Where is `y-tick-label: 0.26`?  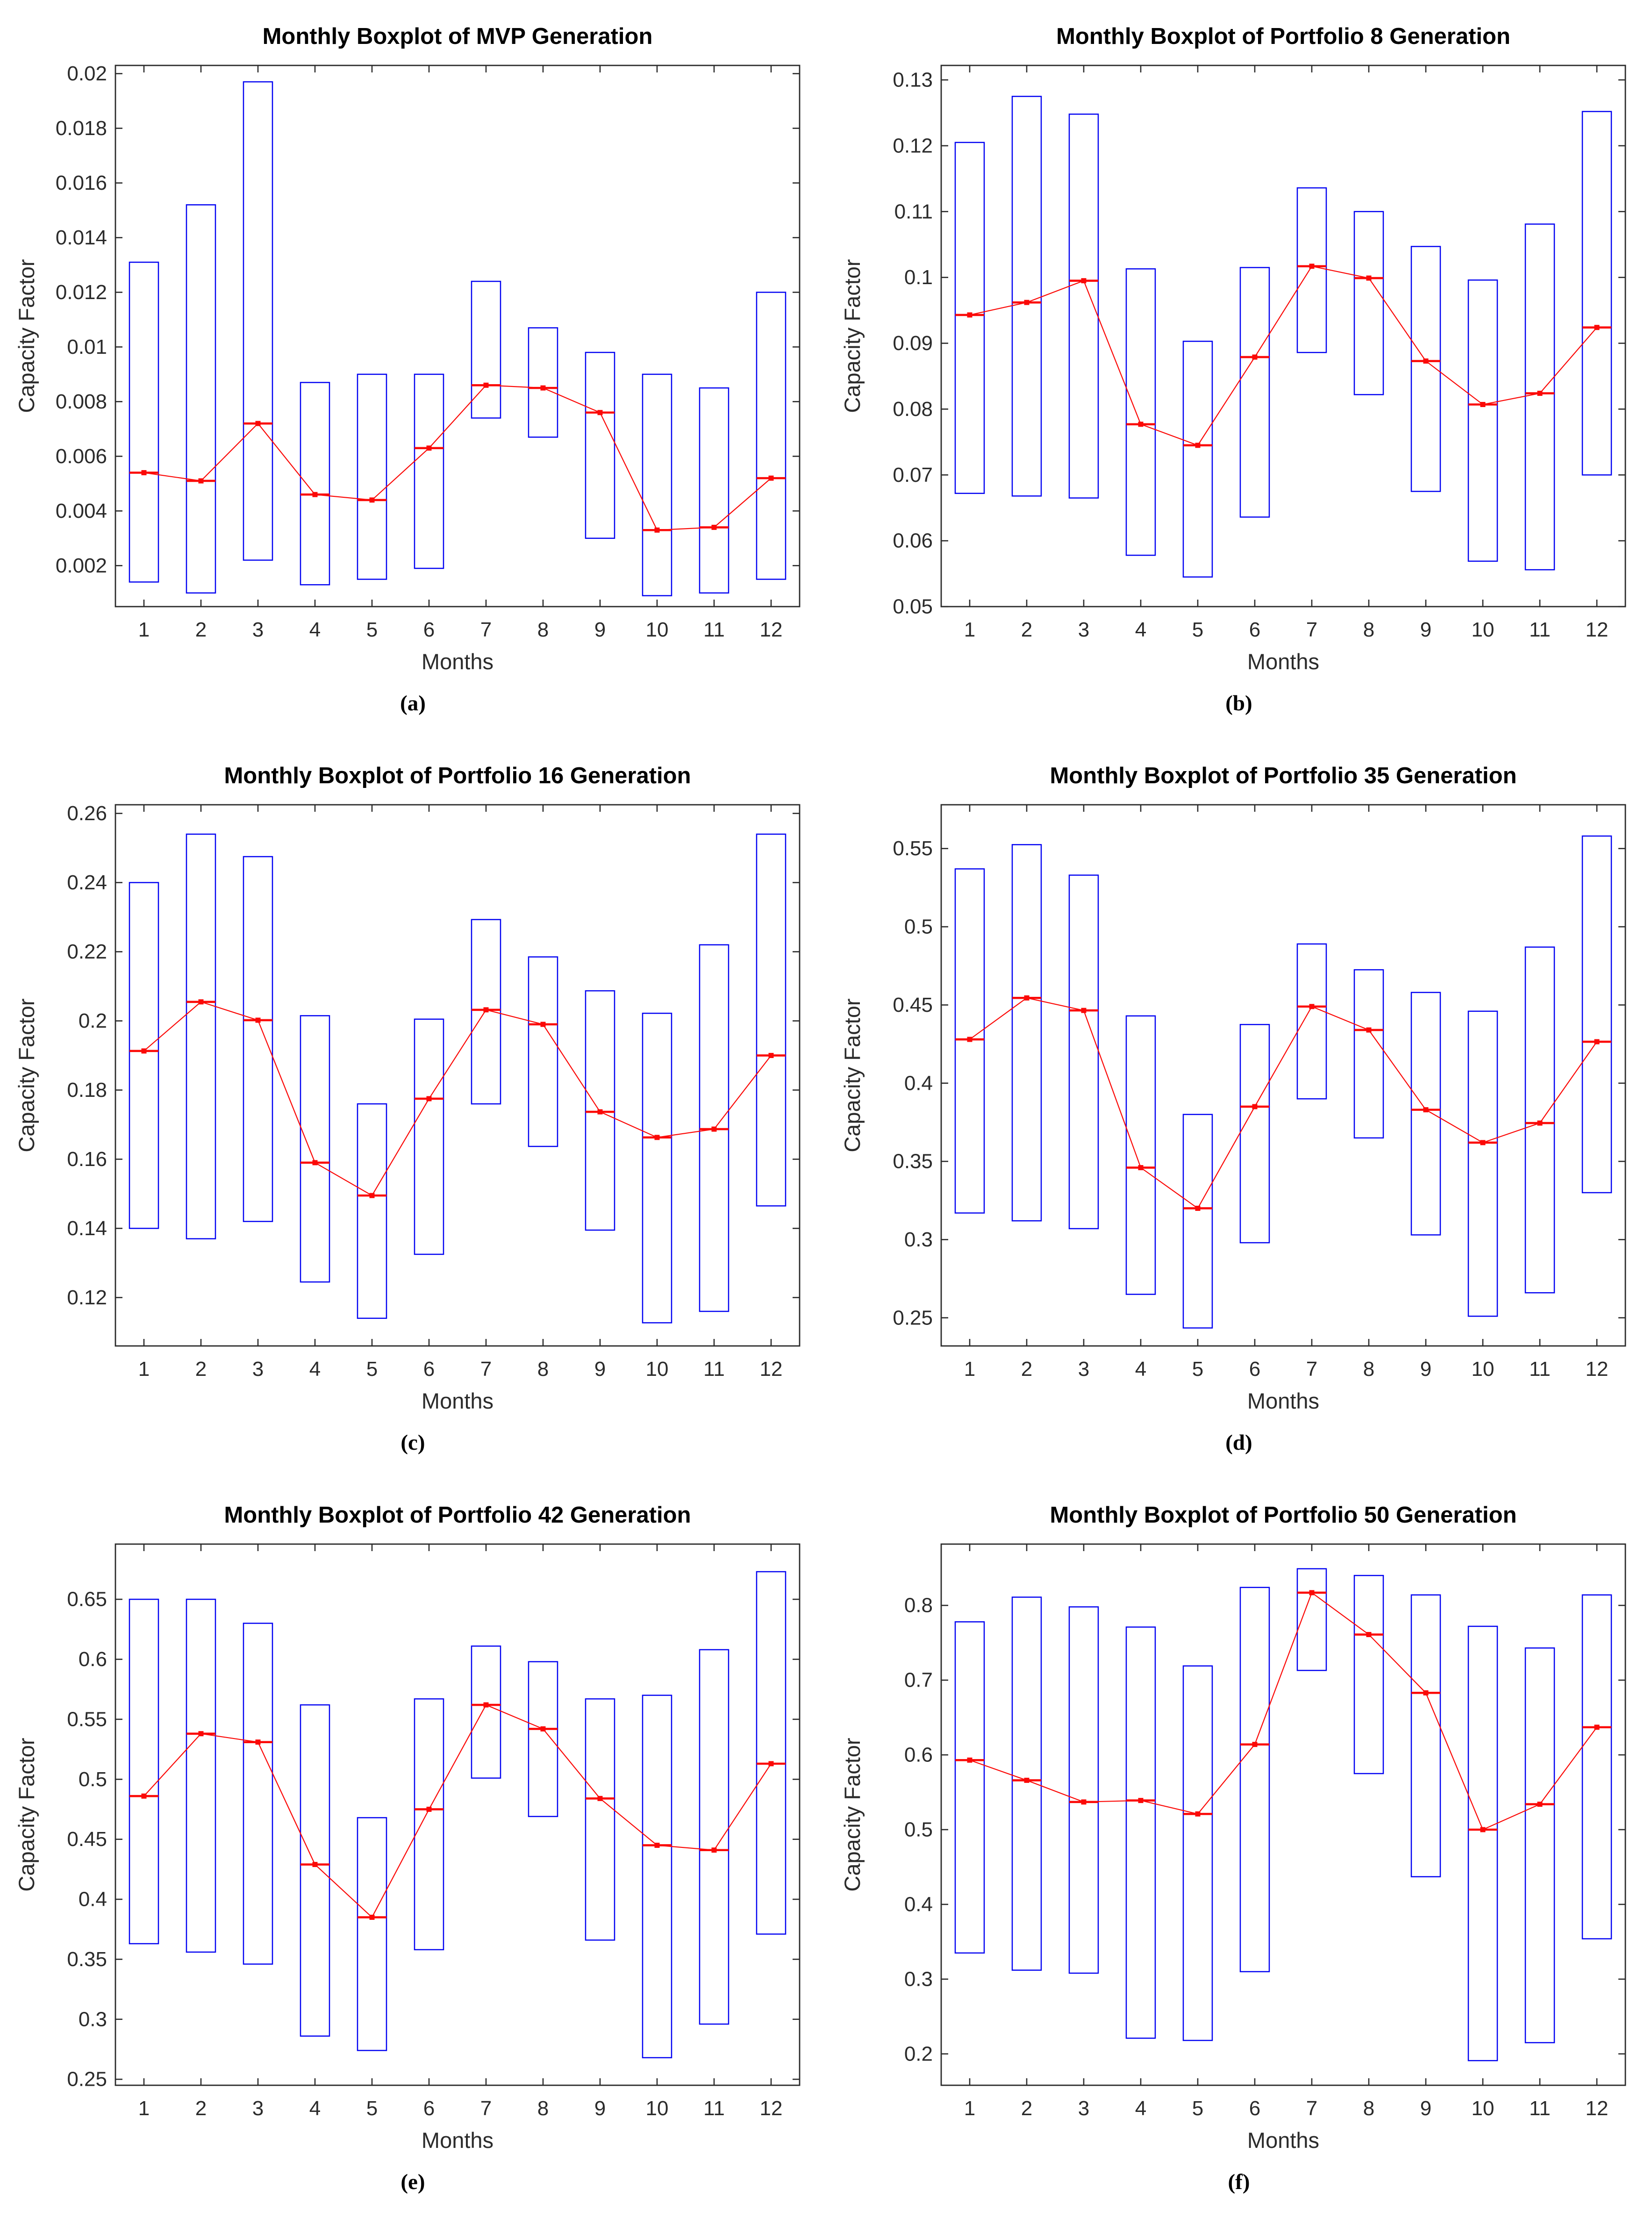
y-tick-label: 0.26 is located at coordinates (87, 813).